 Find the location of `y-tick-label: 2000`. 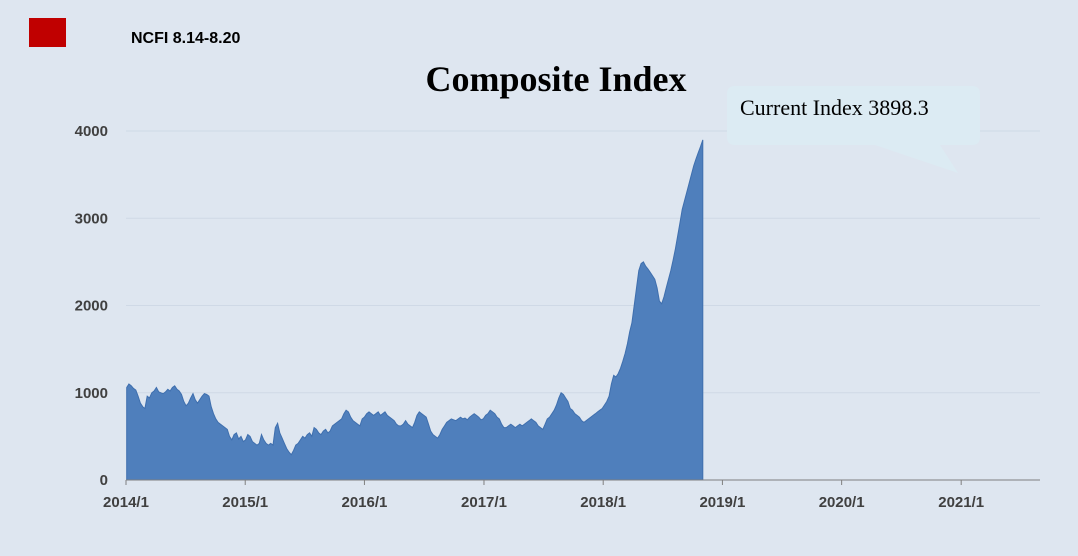

y-tick-label: 2000 is located at coordinates (91, 306).